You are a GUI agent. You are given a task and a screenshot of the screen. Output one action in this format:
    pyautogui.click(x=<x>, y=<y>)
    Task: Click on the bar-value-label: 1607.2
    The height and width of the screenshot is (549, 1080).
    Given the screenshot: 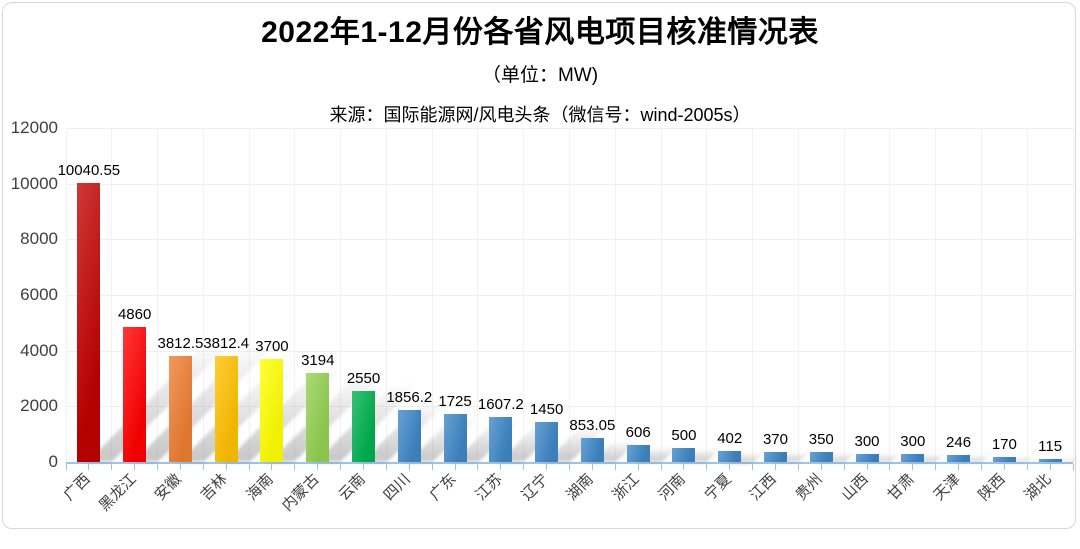 What is the action you would take?
    pyautogui.click(x=500, y=405)
    